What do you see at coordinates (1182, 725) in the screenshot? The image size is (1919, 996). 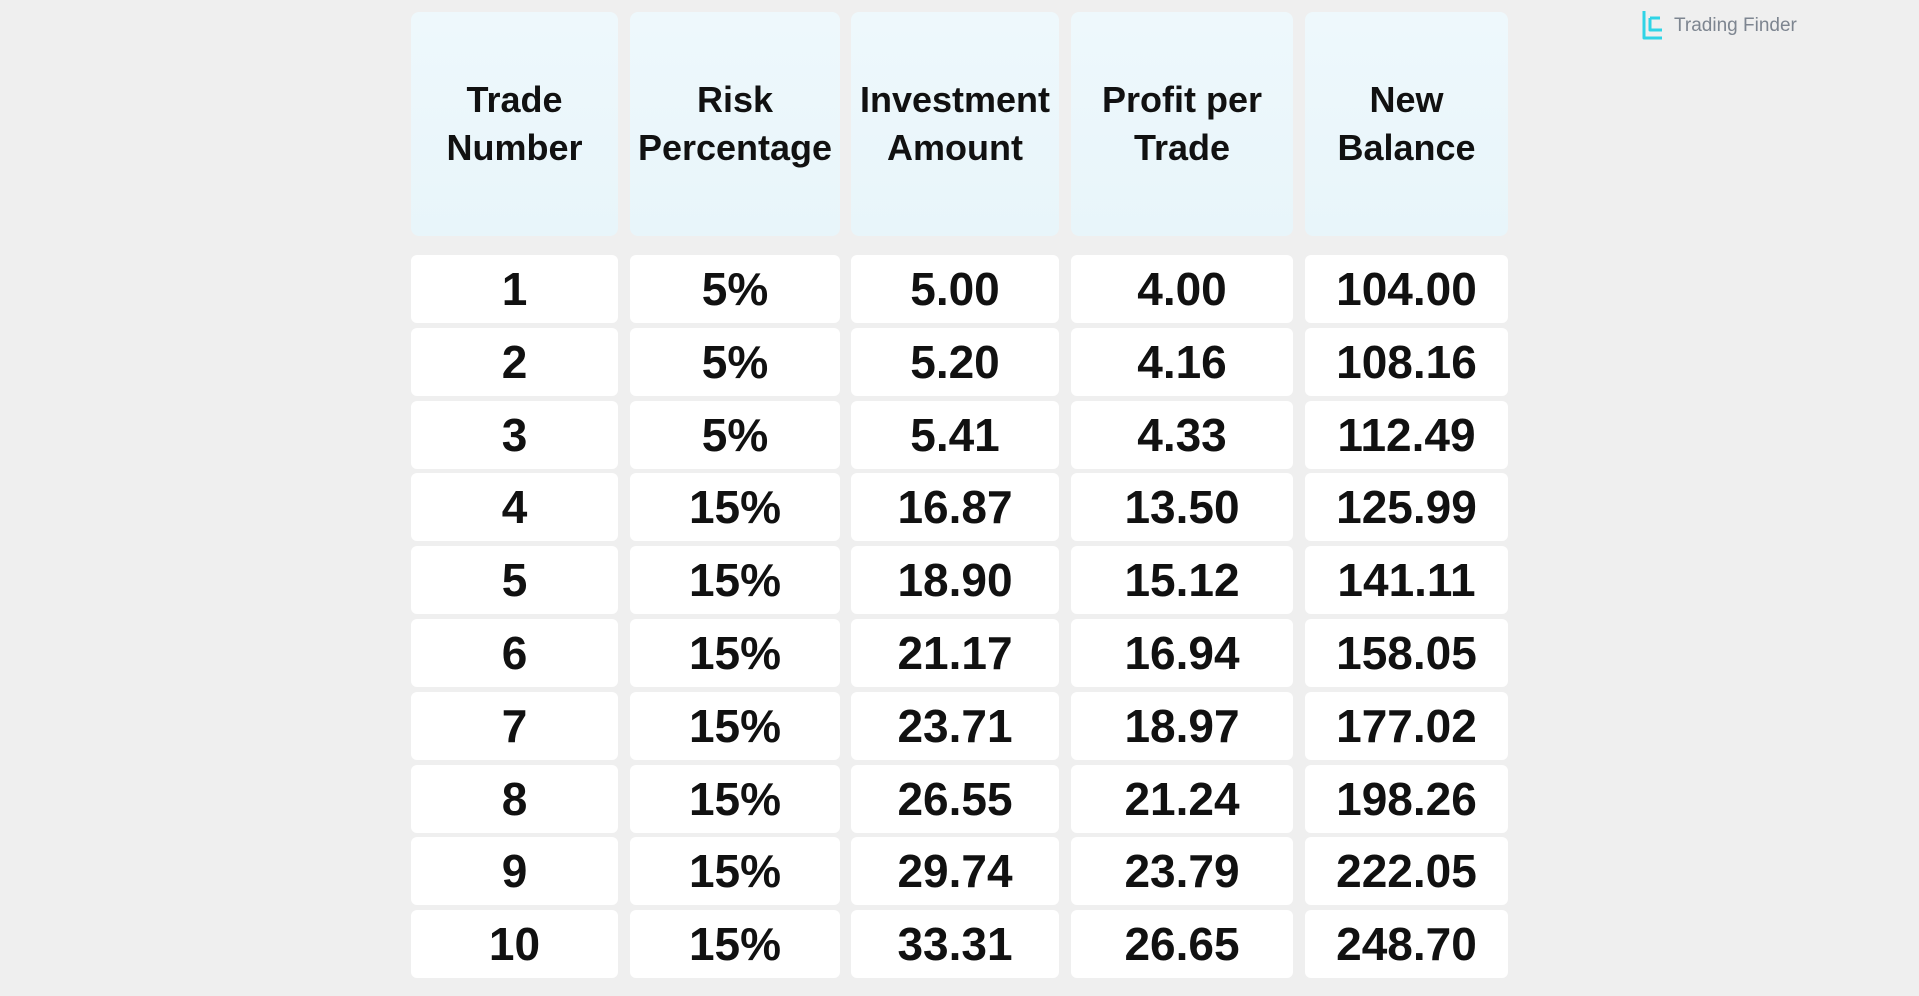 I see `table-cell: 18.97` at bounding box center [1182, 725].